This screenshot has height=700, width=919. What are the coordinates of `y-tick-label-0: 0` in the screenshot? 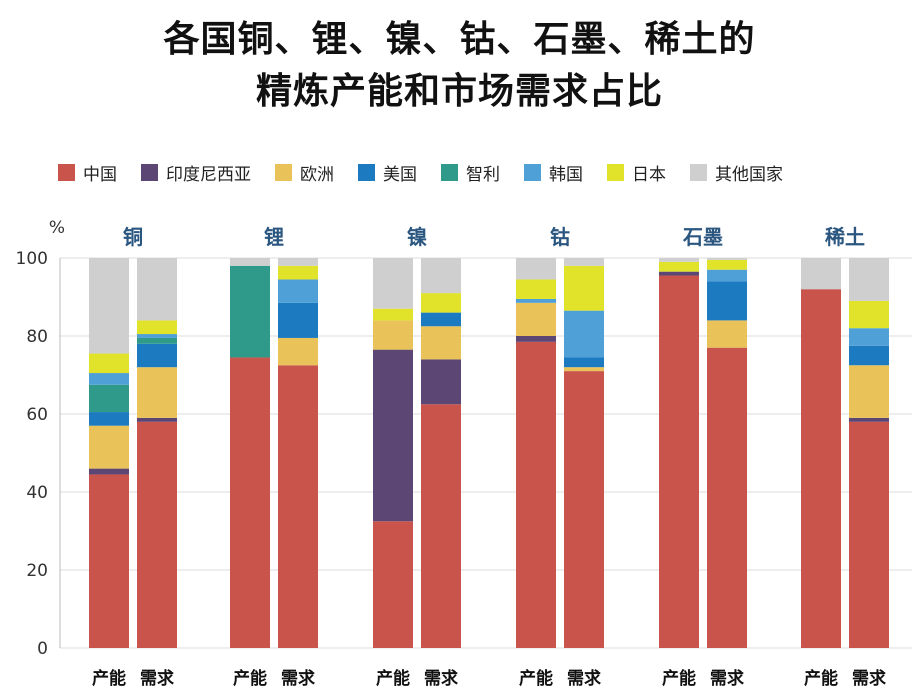 It's located at (42, 649).